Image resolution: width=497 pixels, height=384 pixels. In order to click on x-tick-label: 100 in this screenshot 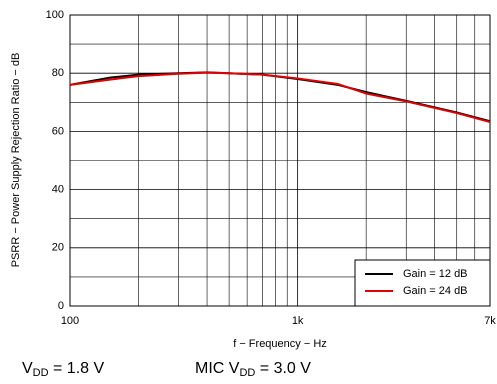, I will do `click(70, 321)`.